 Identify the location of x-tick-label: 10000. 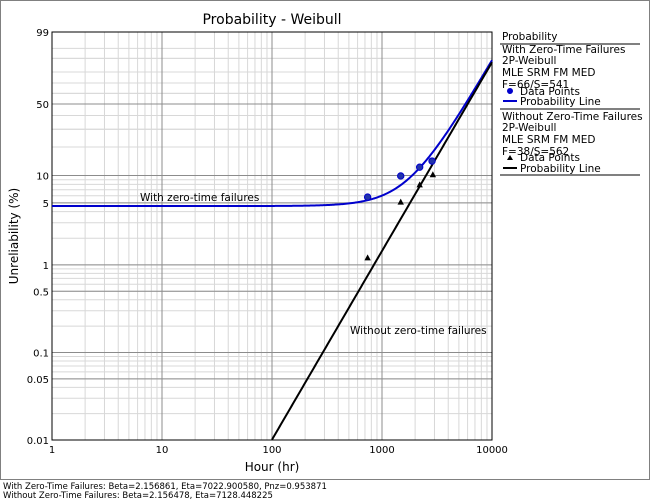
(492, 450).